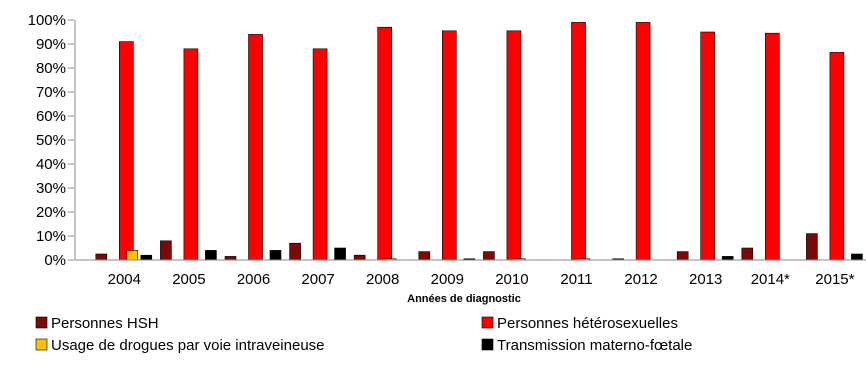  Describe the element at coordinates (51, 212) in the screenshot. I see `y-tick-label: 20%` at that location.